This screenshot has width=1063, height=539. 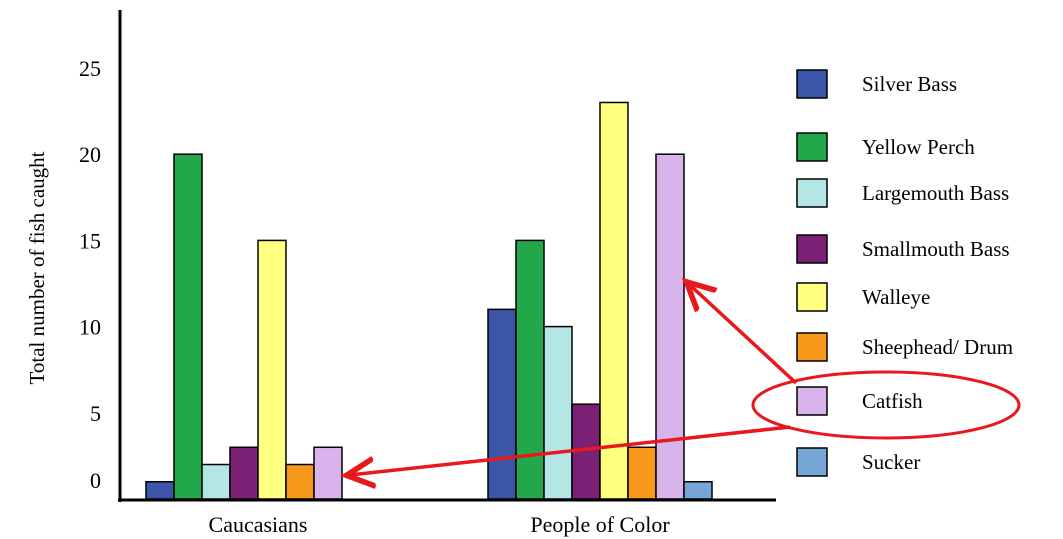 What do you see at coordinates (935, 193) in the screenshot?
I see `legend-label: Largemouth Bass` at bounding box center [935, 193].